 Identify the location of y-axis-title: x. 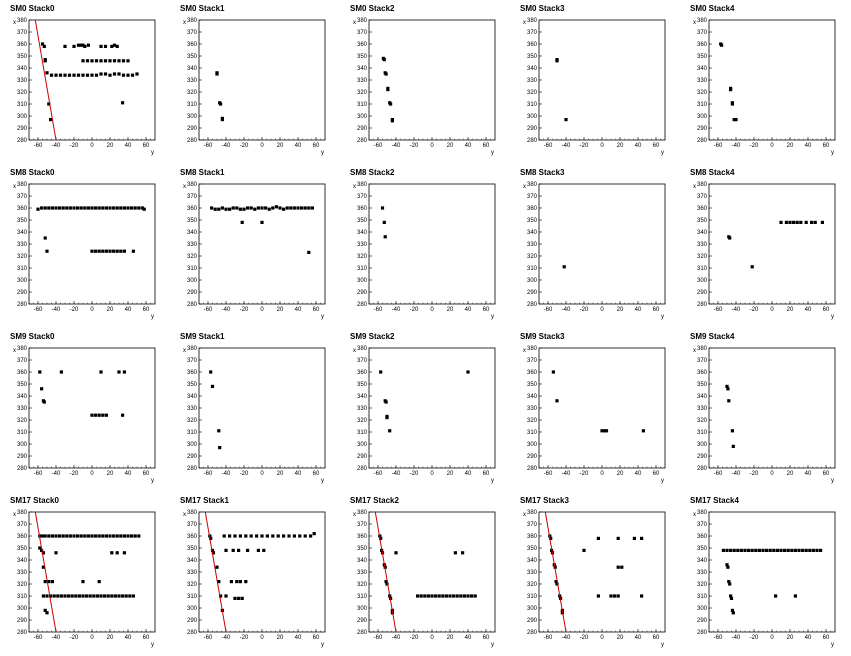
(354, 515).